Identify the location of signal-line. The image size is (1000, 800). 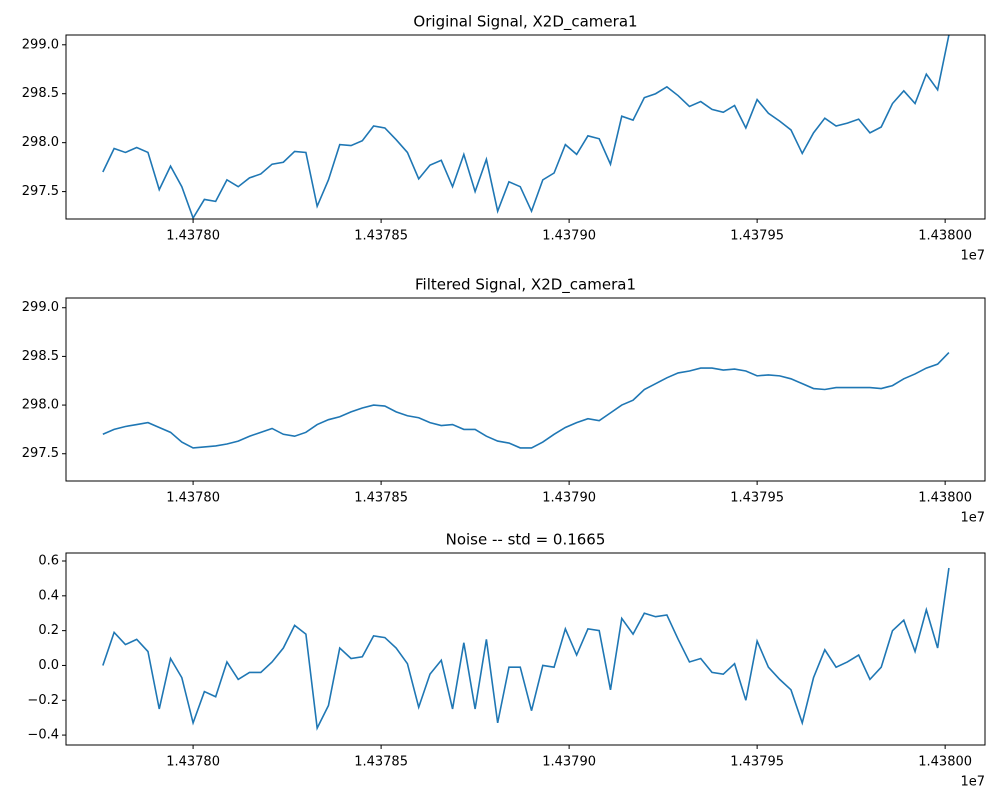
(526, 400).